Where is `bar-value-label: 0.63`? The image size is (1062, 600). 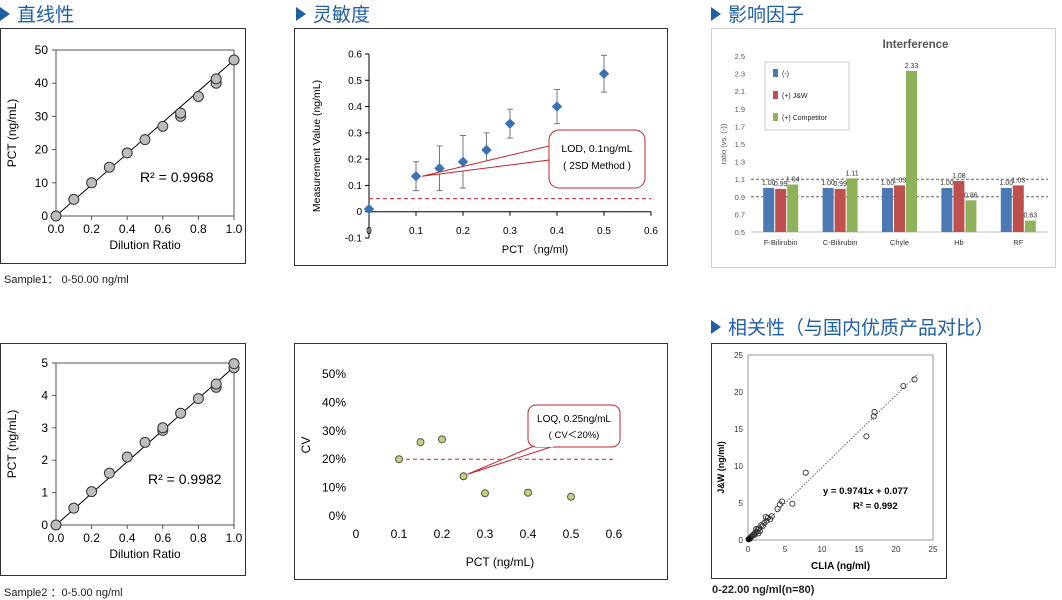 bar-value-label: 0.63 is located at coordinates (1030, 216).